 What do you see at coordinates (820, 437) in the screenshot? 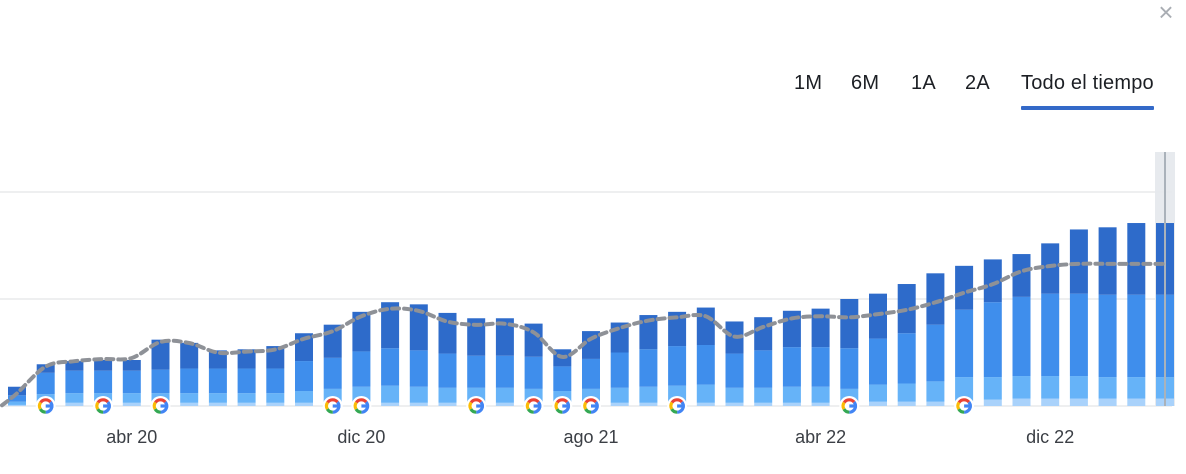
I see `x-tick-label: abr 22` at bounding box center [820, 437].